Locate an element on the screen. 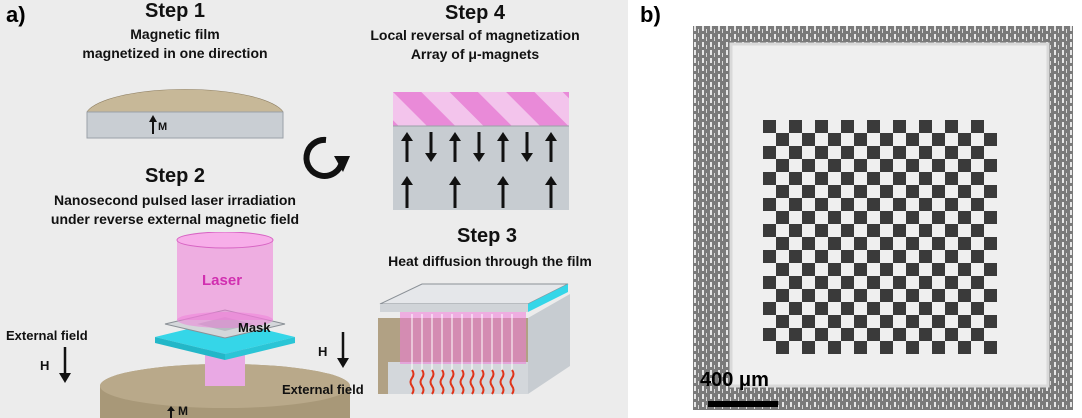 The image size is (1082, 418). mask-label: Mask is located at coordinates (254, 327).